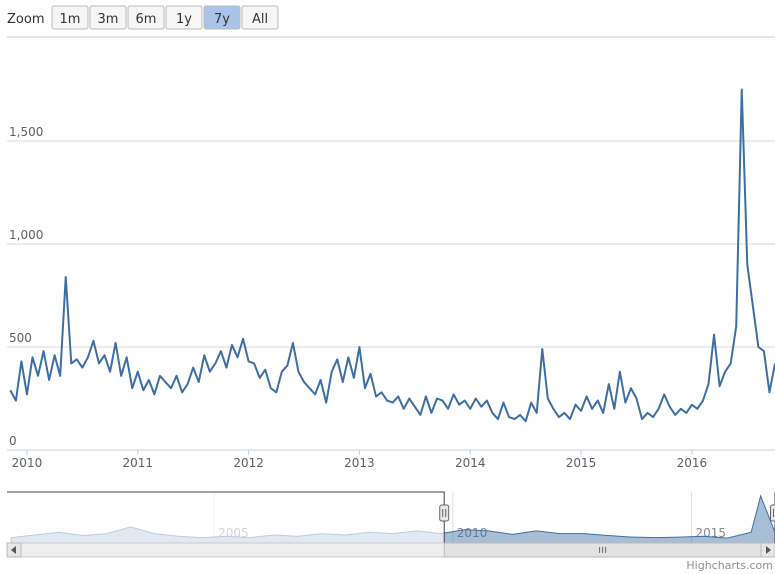  Describe the element at coordinates (729, 565) in the screenshot. I see `credits: Highcharts.com` at that location.